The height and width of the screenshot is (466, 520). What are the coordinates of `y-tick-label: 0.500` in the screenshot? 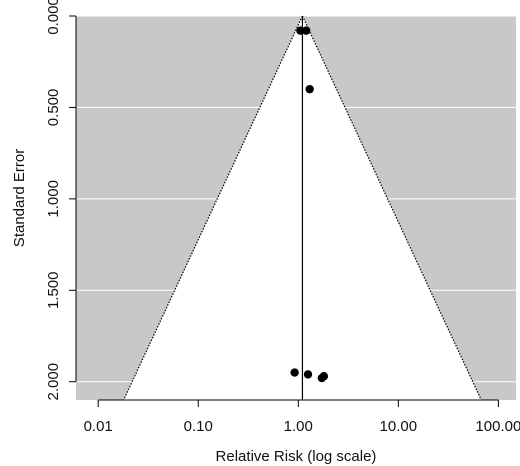 It's located at (53, 108).